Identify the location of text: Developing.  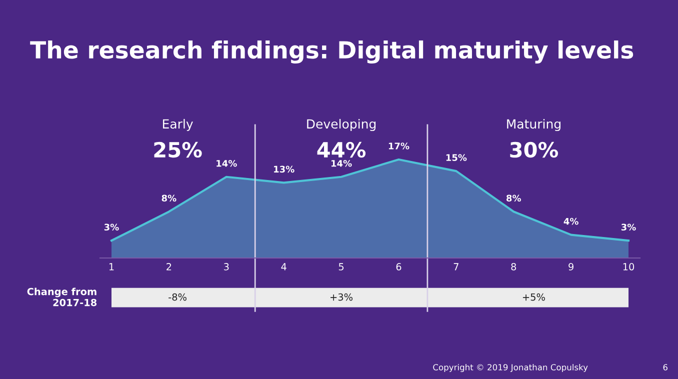
(341, 125).